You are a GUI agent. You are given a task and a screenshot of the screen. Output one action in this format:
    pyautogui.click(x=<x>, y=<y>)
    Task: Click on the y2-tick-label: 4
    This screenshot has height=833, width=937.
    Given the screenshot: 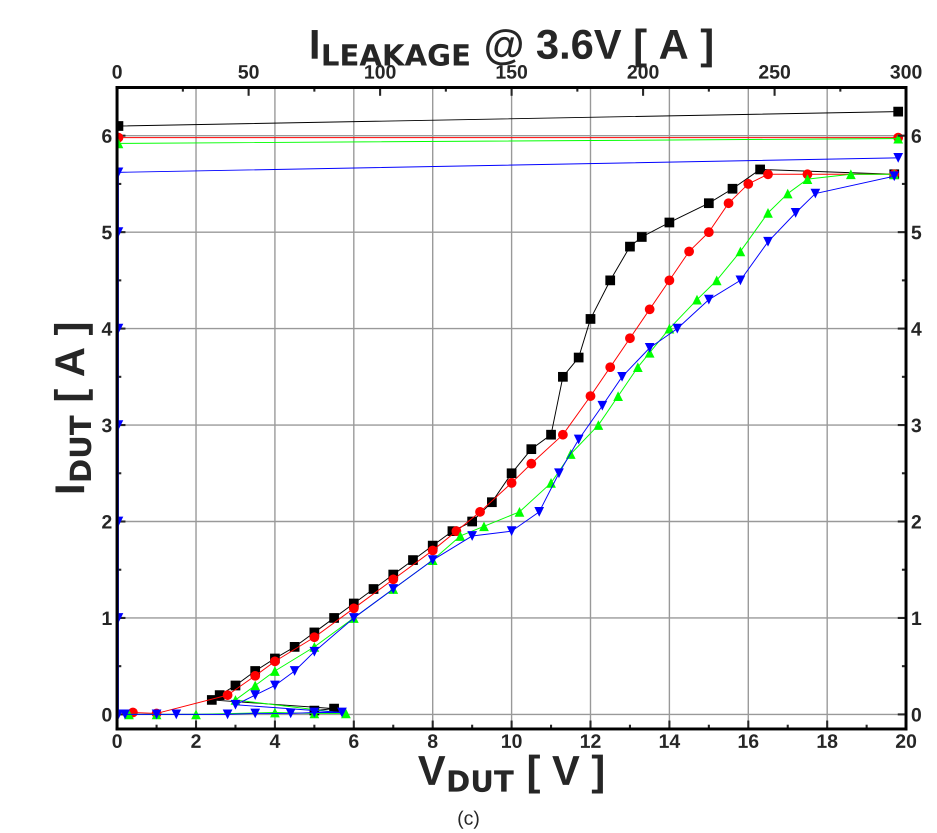 What is the action you would take?
    pyautogui.click(x=916, y=329)
    